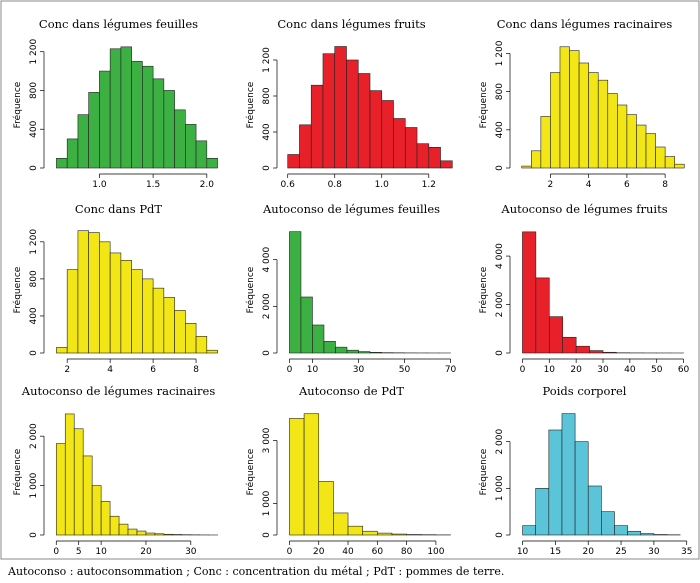 The width and height of the screenshot is (700, 583). I want to click on x-tick-label: 4, so click(589, 185).